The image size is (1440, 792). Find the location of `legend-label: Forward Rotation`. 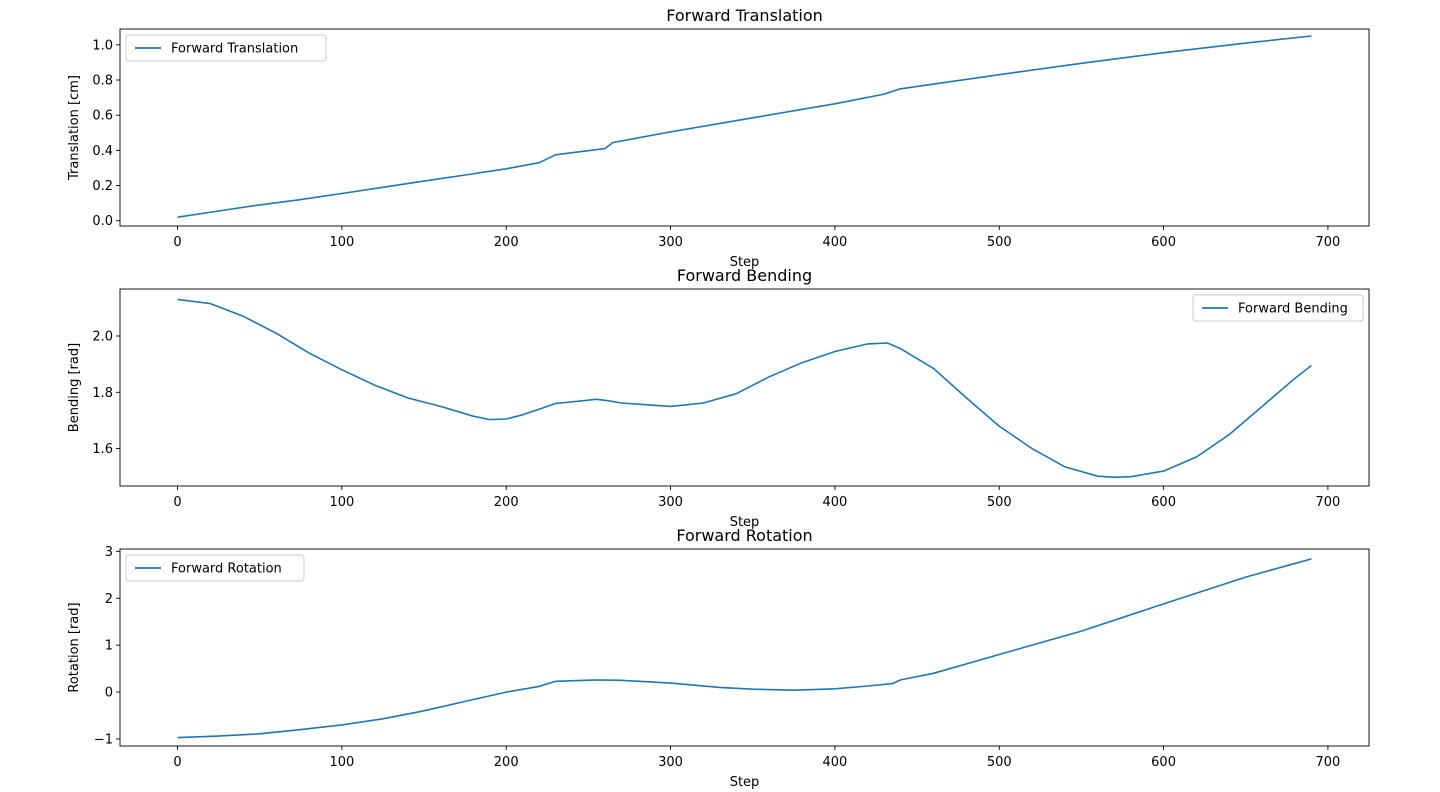

legend-label: Forward Rotation is located at coordinates (226, 569).